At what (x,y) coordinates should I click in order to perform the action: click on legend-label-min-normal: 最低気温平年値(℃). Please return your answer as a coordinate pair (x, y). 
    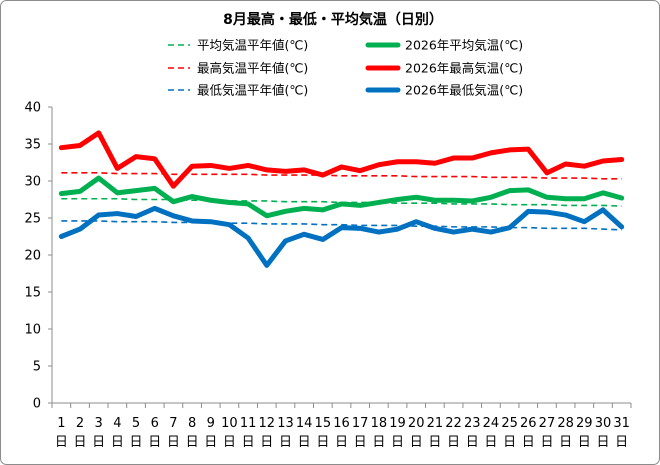
    Looking at the image, I should click on (252, 90).